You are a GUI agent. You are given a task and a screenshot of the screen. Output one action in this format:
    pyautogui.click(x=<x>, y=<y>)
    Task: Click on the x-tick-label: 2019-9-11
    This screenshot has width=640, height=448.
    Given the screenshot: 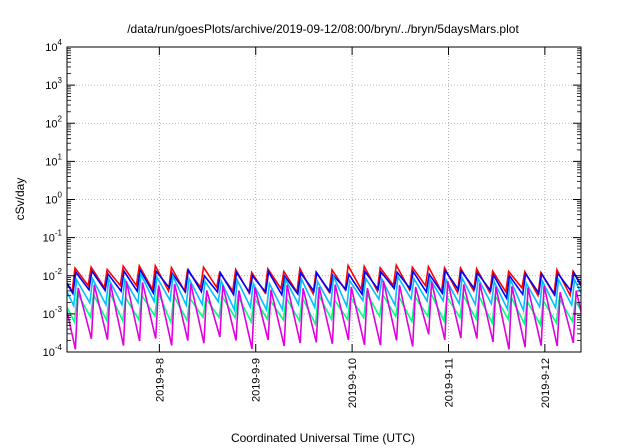 What is the action you would take?
    pyautogui.click(x=449, y=382)
    